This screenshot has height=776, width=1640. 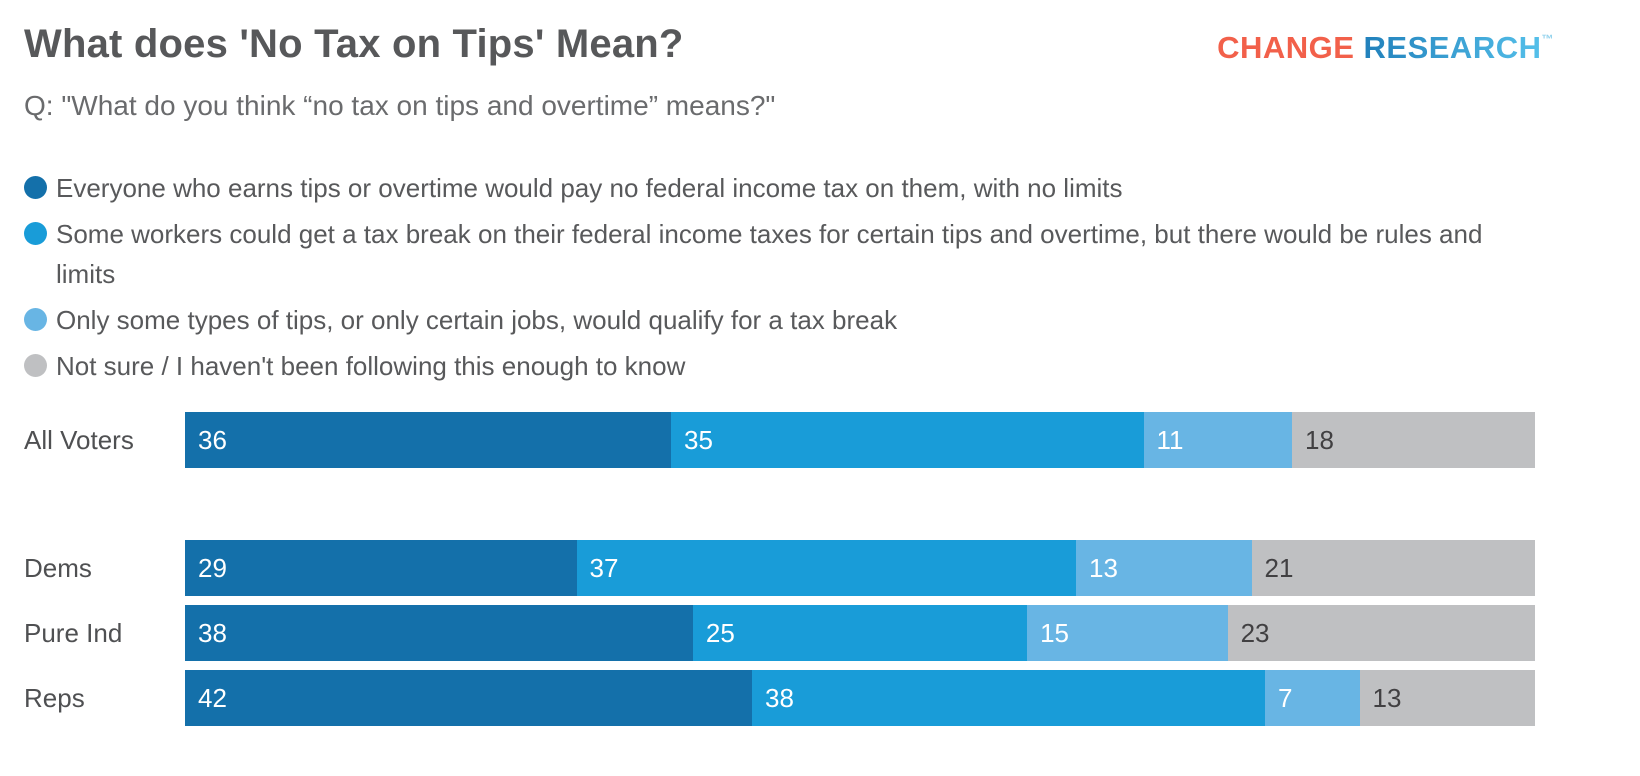 What do you see at coordinates (1393, 568) in the screenshot?
I see `bar-segment: 21` at bounding box center [1393, 568].